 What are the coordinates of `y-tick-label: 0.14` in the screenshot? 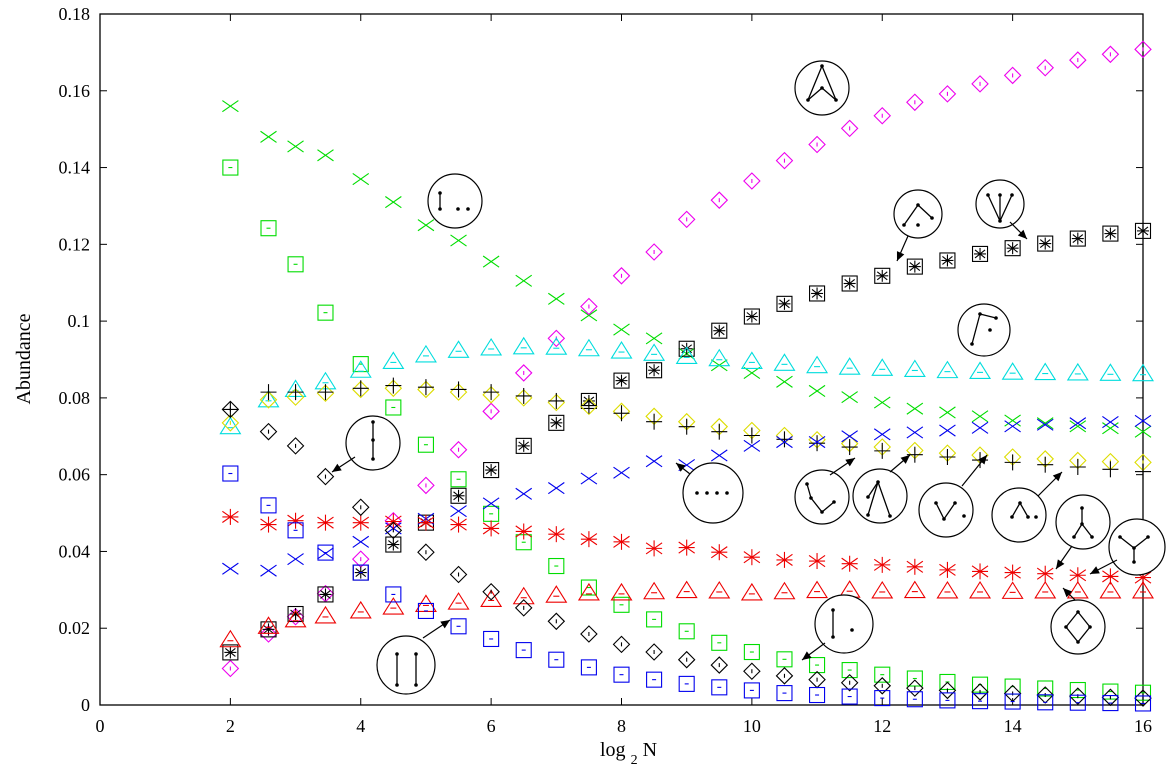 It's located at (75, 168).